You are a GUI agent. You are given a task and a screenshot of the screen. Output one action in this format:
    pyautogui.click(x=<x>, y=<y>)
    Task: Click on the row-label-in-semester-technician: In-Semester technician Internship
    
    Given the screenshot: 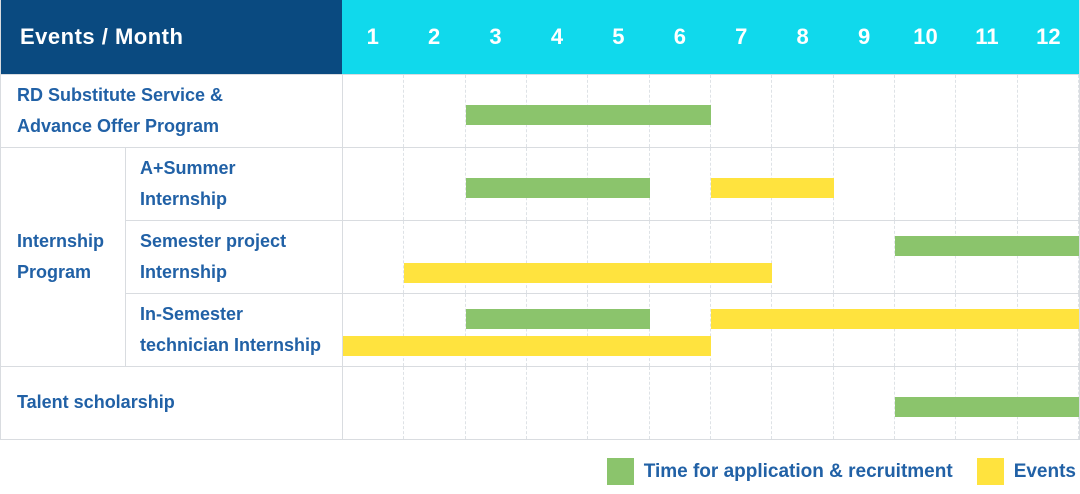 What is the action you would take?
    pyautogui.click(x=233, y=329)
    